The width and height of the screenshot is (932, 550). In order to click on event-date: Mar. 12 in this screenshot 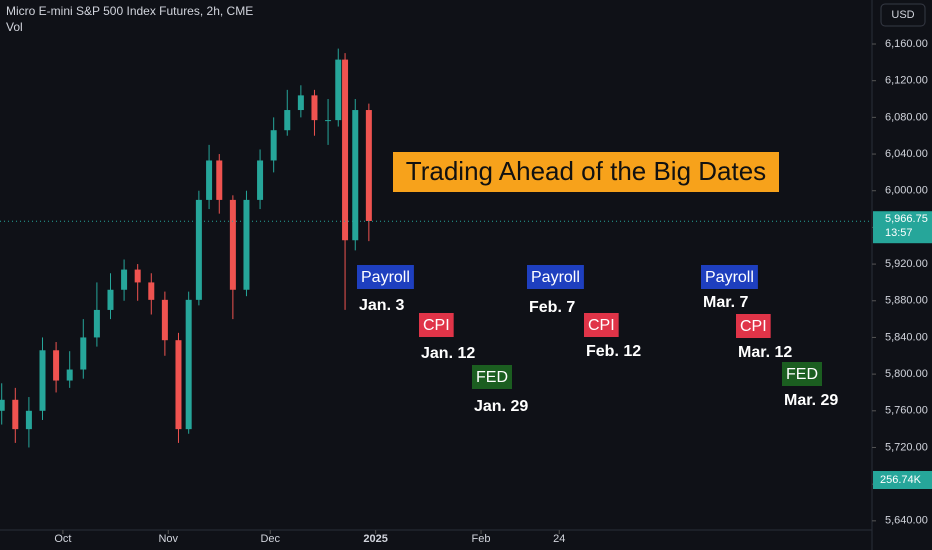, I will do `click(765, 352)`.